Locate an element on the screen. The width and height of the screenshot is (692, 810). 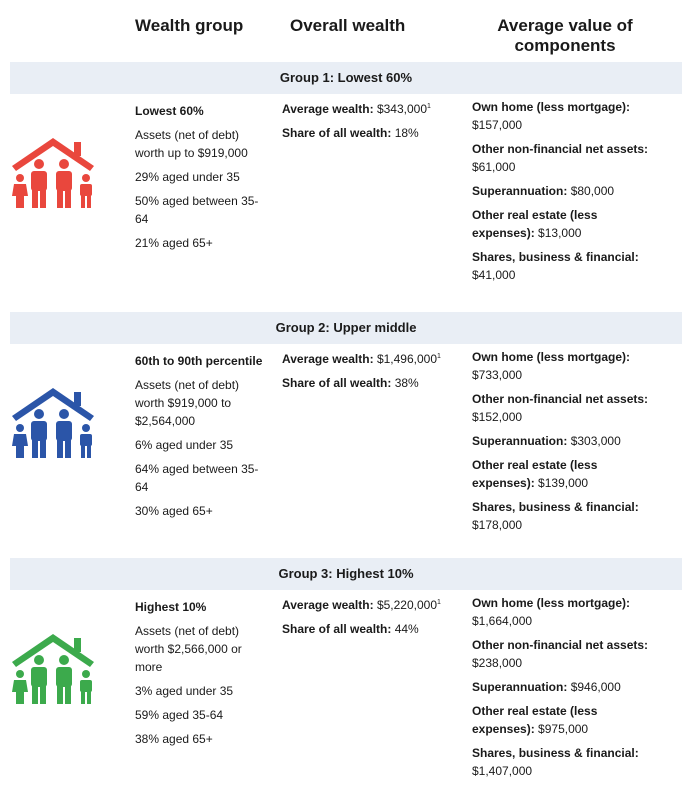
group-detail: 30% aged 65+ is located at coordinates (174, 511).